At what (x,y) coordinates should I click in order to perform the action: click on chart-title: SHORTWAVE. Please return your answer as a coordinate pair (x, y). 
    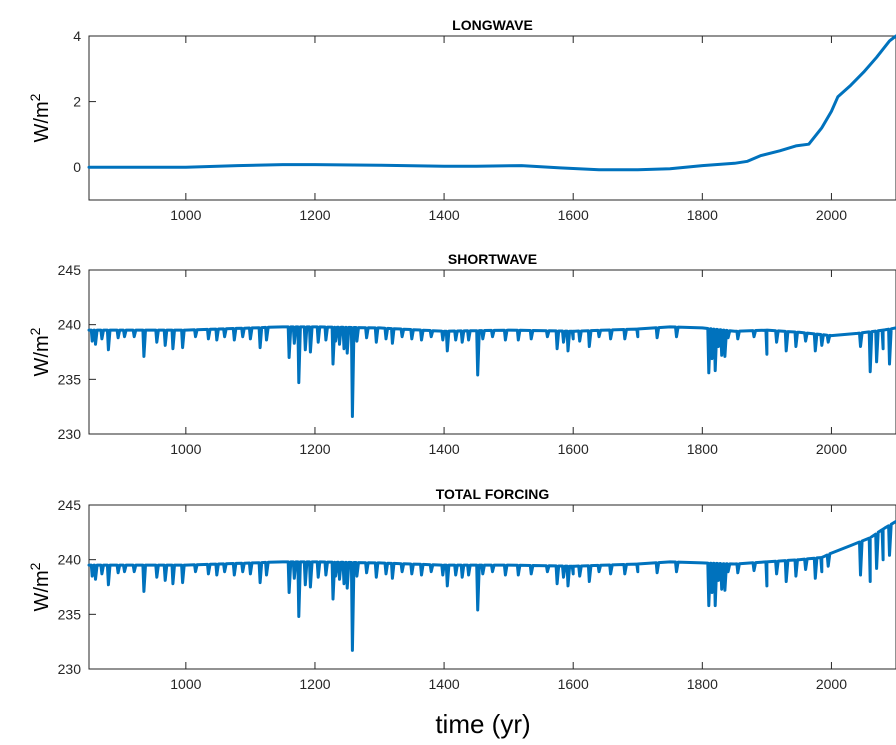
    Looking at the image, I should click on (492, 259).